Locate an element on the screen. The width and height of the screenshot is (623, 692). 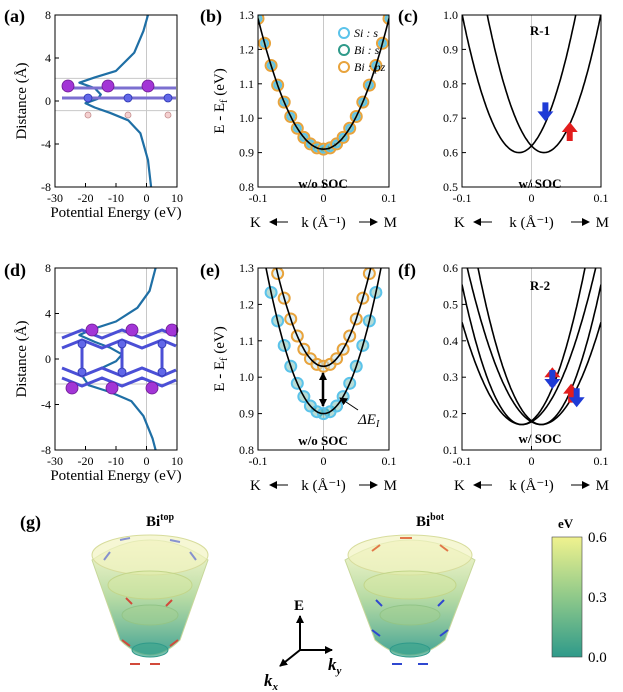
ylabel-a: Distance (Å) is located at coordinates (22, 100).